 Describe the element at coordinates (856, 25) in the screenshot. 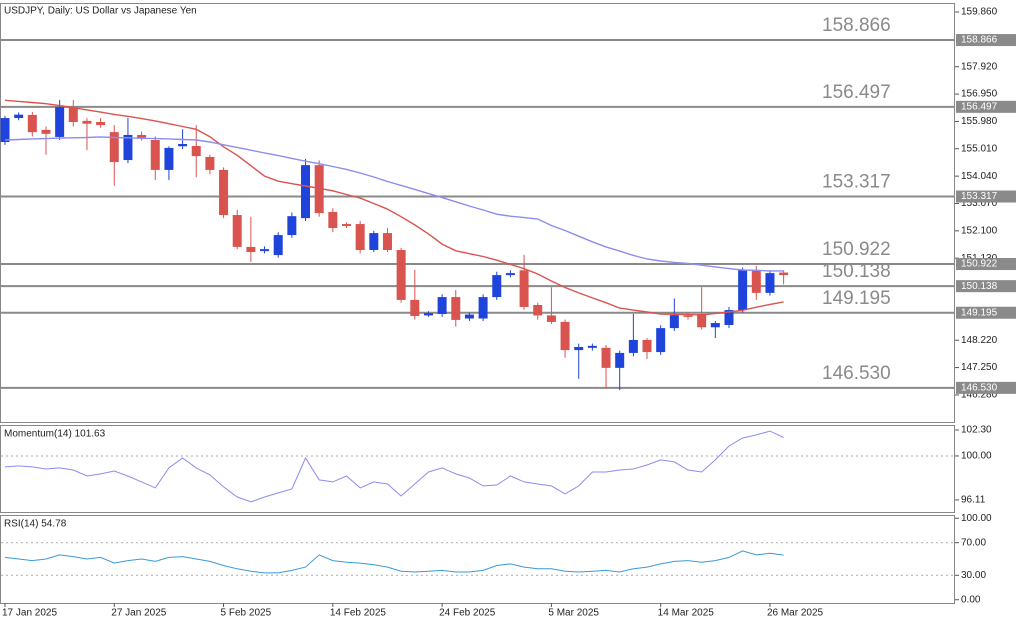

I see `level-label: 158.866` at that location.